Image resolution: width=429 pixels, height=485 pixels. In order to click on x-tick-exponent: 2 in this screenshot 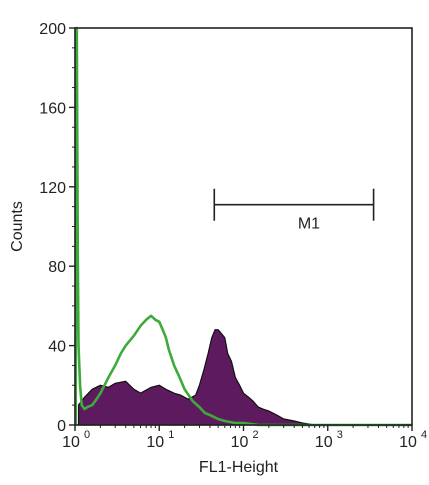, I will do `click(256, 435)`.